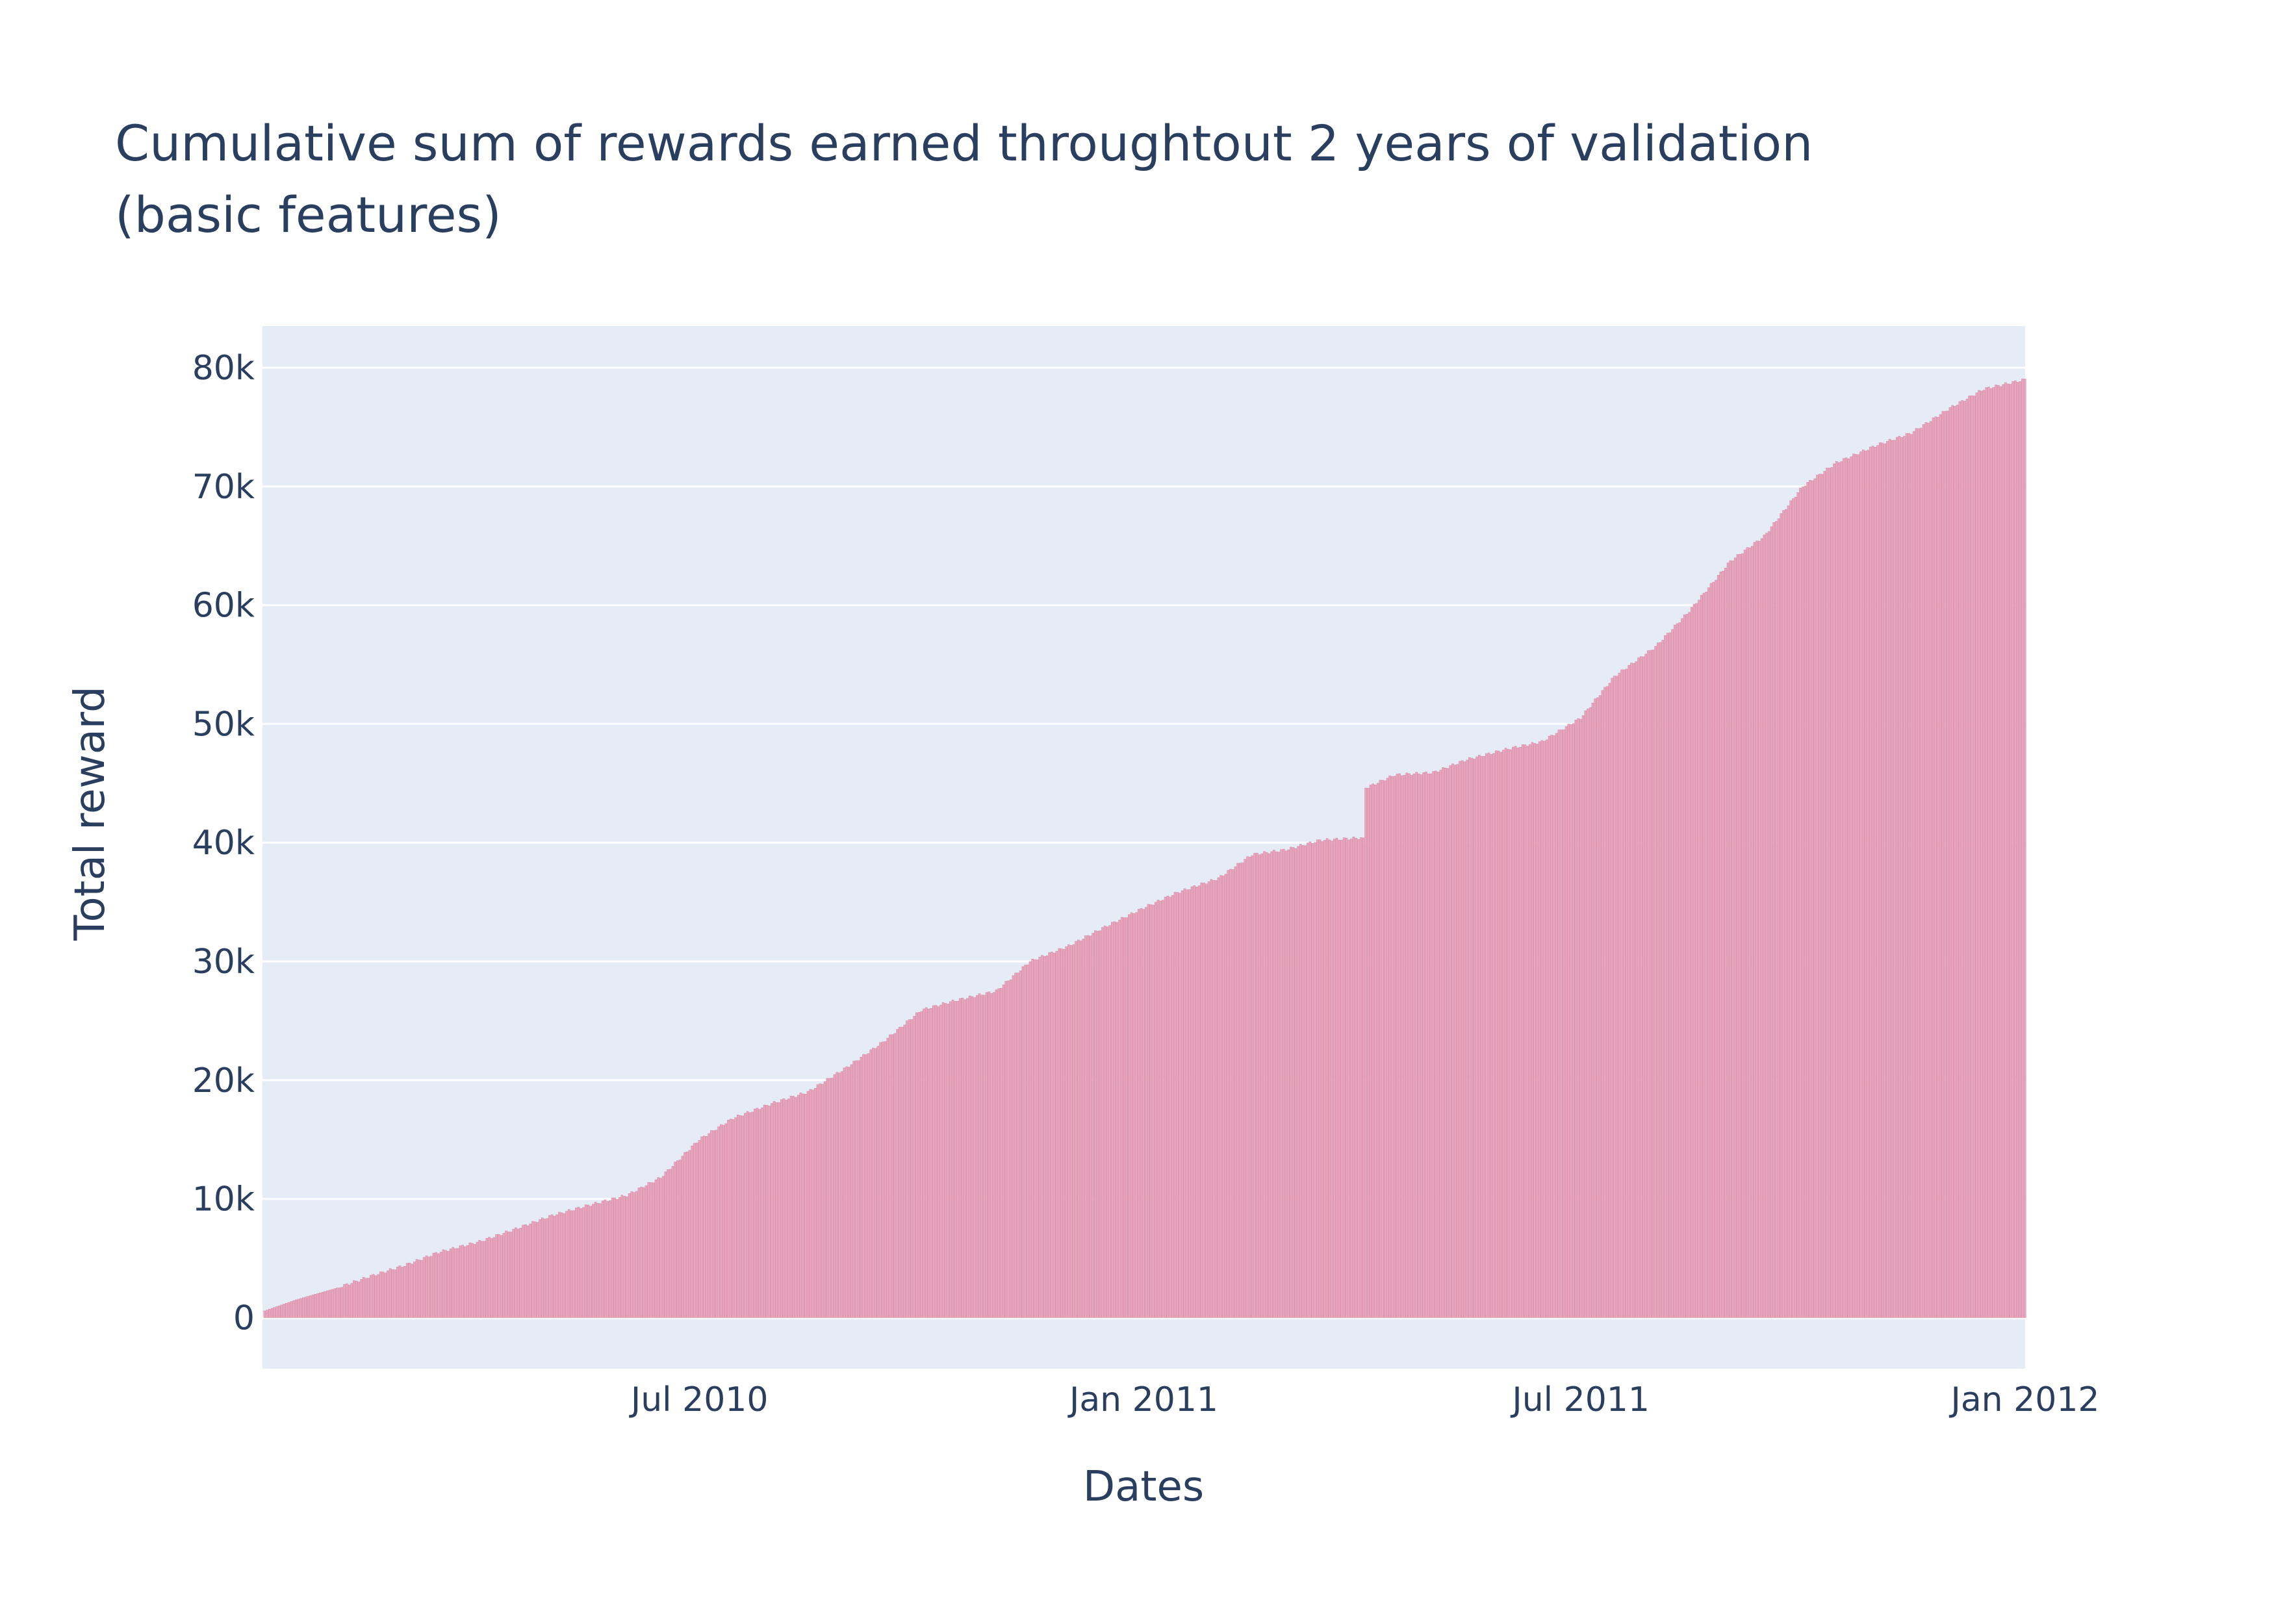 The width and height of the screenshot is (2274, 1624). I want to click on y-tick-label: 60k, so click(223, 606).